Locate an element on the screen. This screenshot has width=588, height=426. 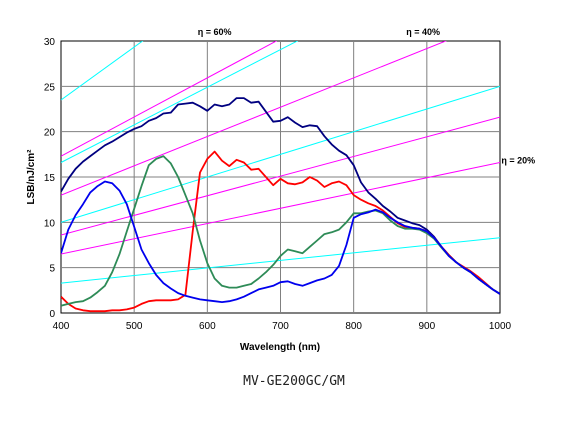
y-tick-label: 25 is located at coordinates (50, 87).